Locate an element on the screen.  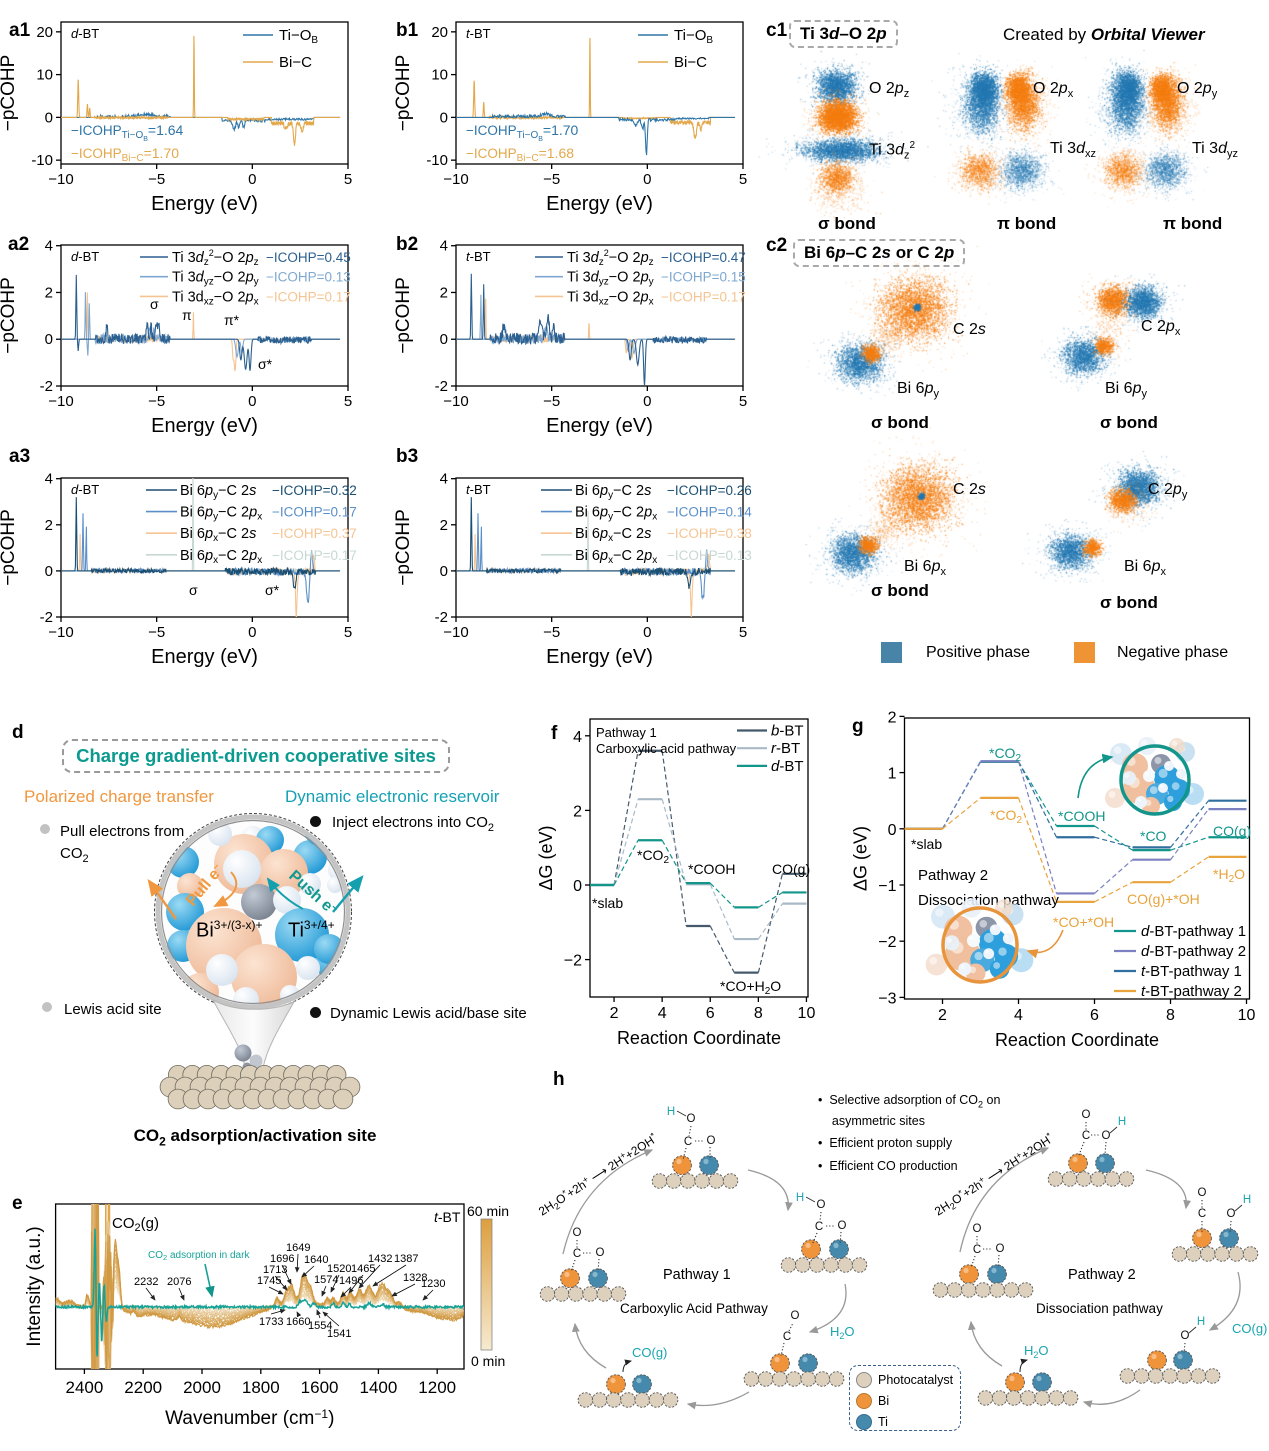
svg-text: H2O is located at coordinates (1036, 1351).